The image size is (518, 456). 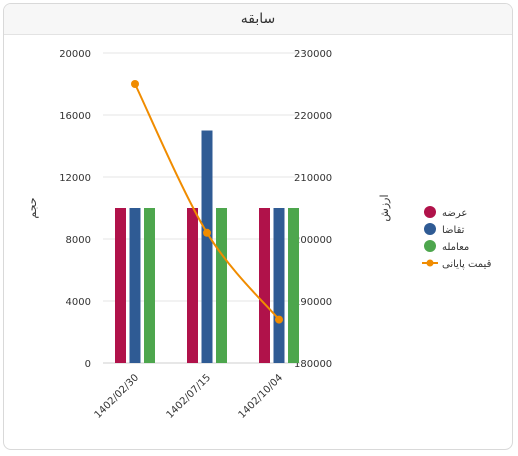 What do you see at coordinates (75, 54) in the screenshot?
I see `left-tick-label: 20000` at bounding box center [75, 54].